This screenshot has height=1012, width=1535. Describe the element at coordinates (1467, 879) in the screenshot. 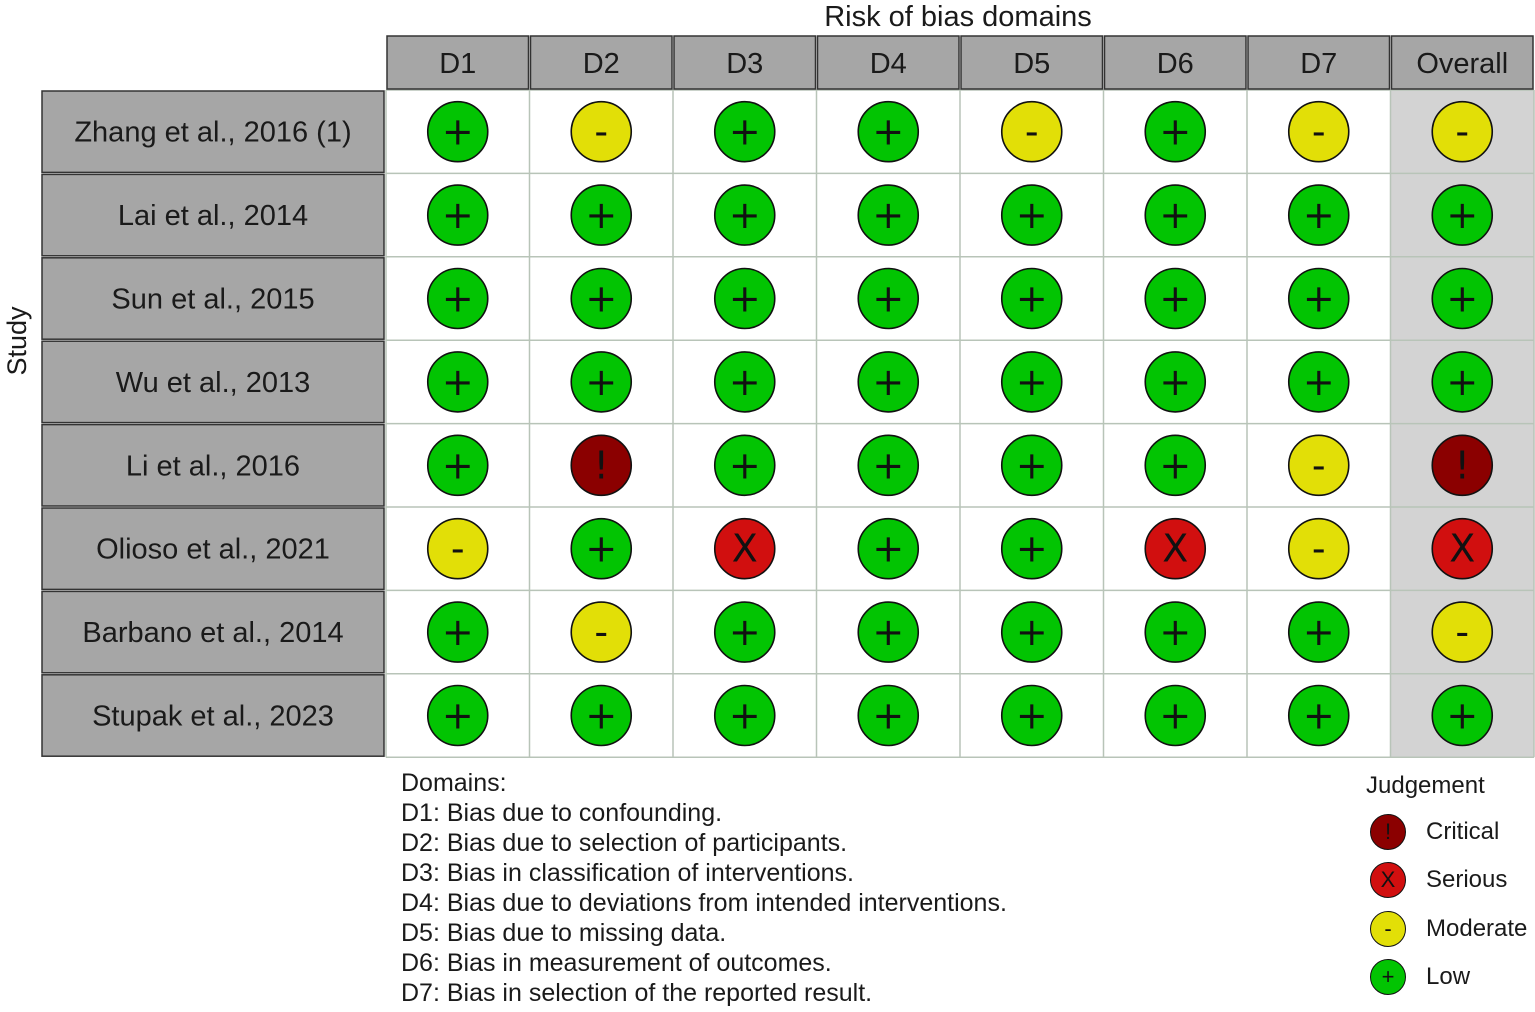

I see `legend-label: Serious` at that location.